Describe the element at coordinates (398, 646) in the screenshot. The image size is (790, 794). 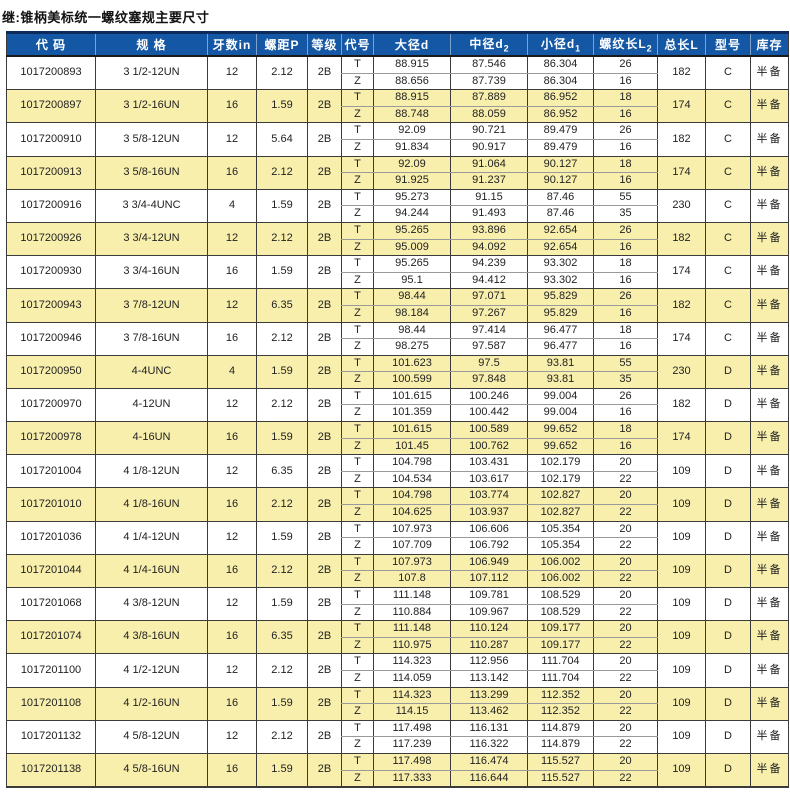
I see `table-row: Z 110.975 110.287 109.177 22` at that location.